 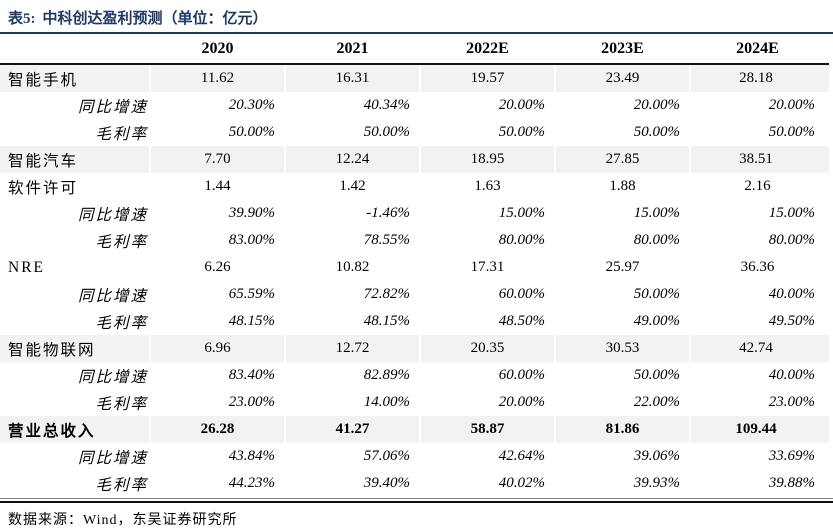 What do you see at coordinates (386, 375) in the screenshot?
I see `cell-value: 82.89%` at bounding box center [386, 375].